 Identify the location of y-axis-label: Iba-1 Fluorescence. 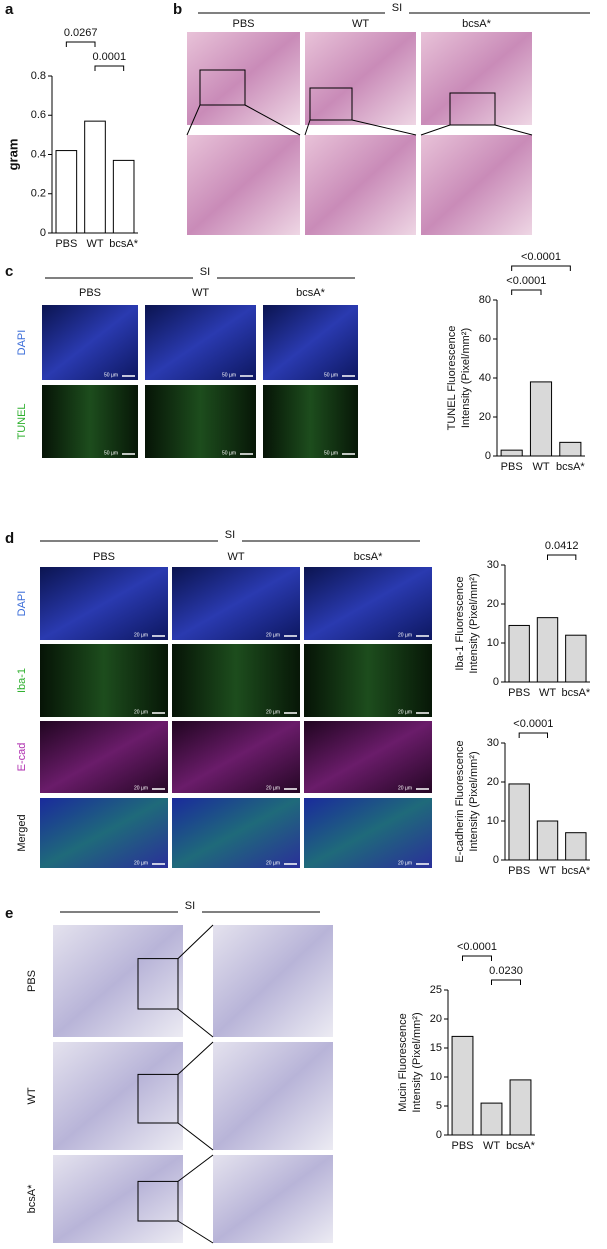
(460, 623).